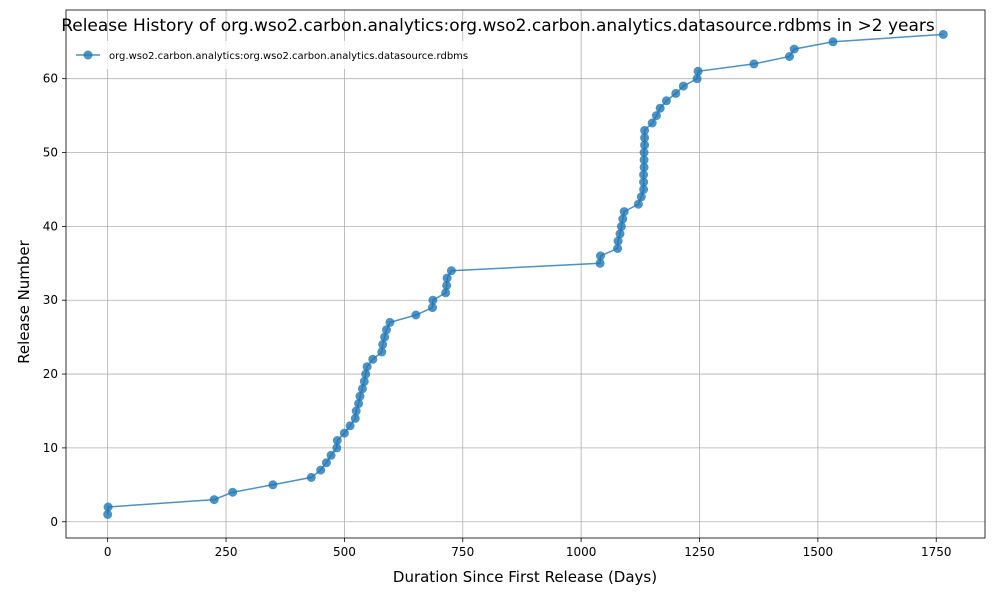 The width and height of the screenshot is (1000, 600). Describe the element at coordinates (50, 300) in the screenshot. I see `y-tick-label: 30` at that location.